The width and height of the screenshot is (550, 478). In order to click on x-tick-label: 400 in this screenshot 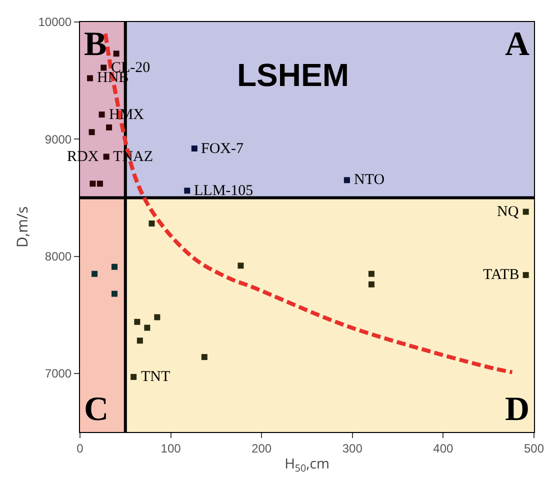, I will do `click(443, 448)`.